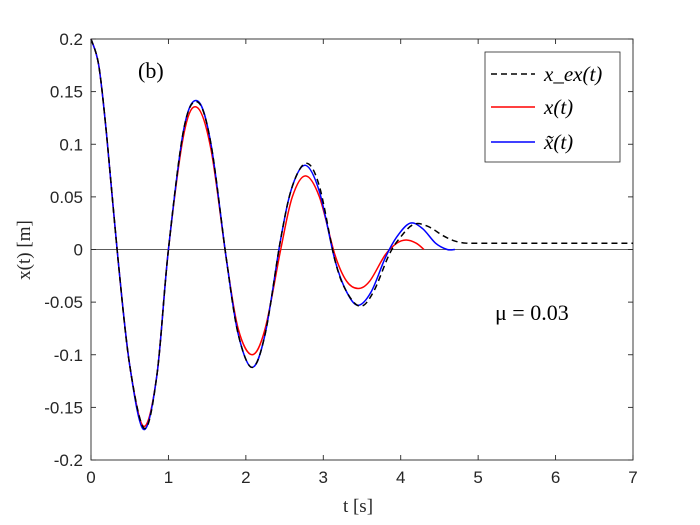 Image resolution: width=700 pixels, height=525 pixels. Describe the element at coordinates (68, 355) in the screenshot. I see `y-tick-label: -0.1` at that location.